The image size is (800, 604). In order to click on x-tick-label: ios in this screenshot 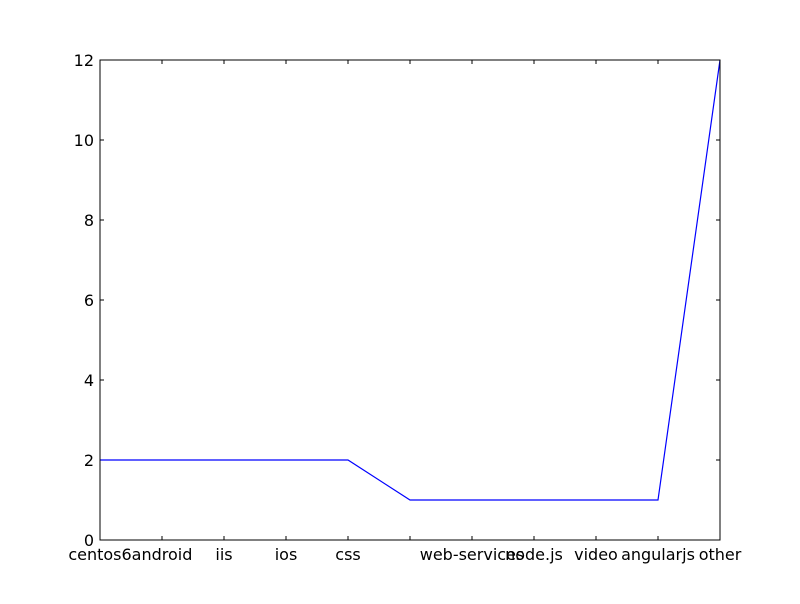, I will do `click(286, 554)`.